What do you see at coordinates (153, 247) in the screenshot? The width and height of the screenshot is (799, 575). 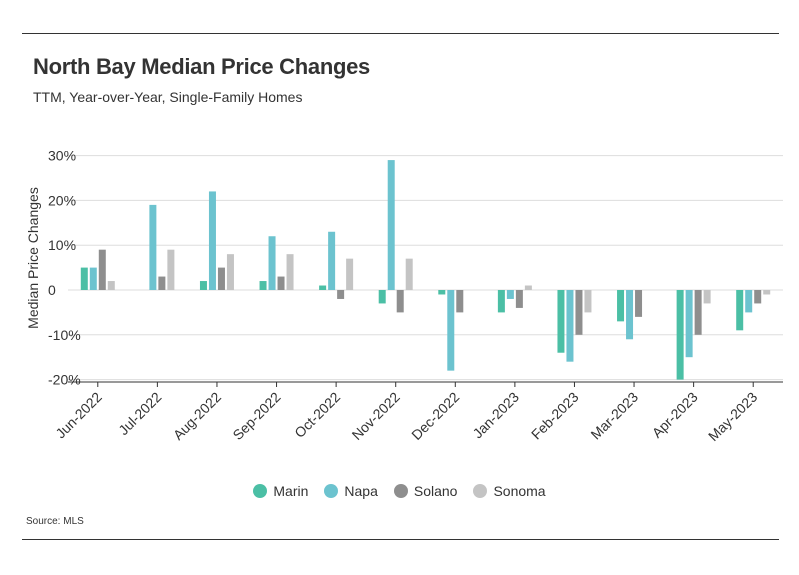 I see `bar-napa-jul-2022` at bounding box center [153, 247].